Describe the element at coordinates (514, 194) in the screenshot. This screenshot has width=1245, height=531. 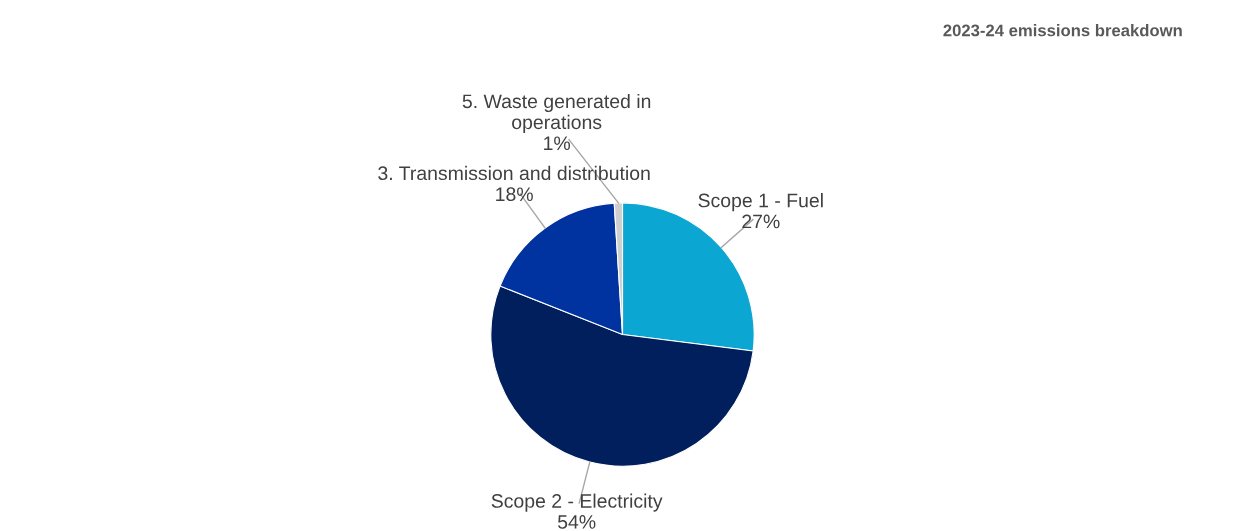
I see `data-label: 18%` at that location.